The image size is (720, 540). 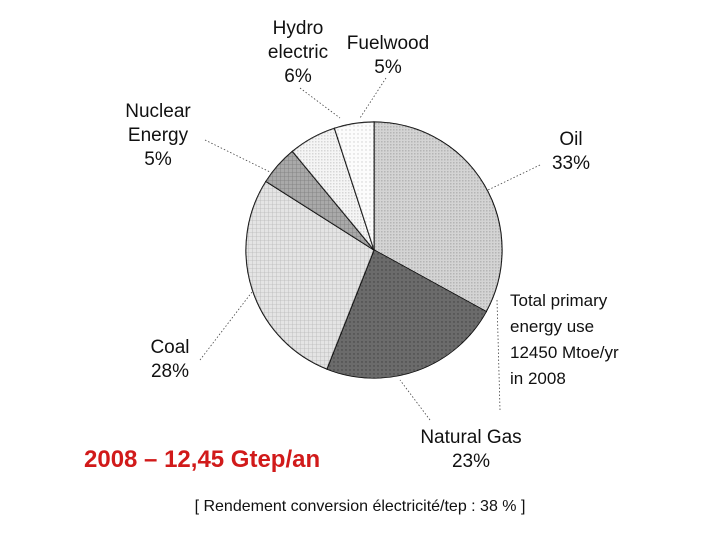 What do you see at coordinates (202, 459) in the screenshot?
I see `headline-total: 2008 – 12,45 Gtep/an` at bounding box center [202, 459].